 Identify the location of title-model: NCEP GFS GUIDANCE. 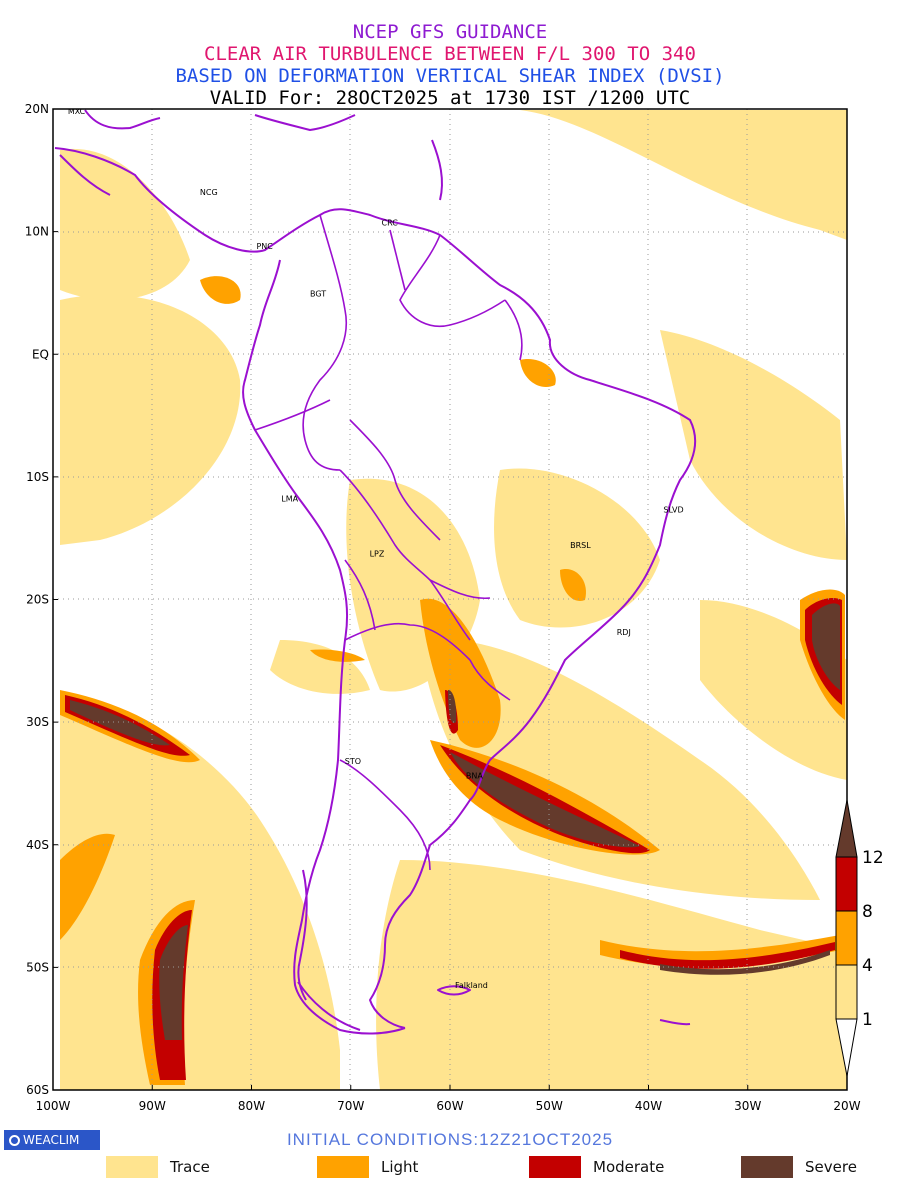
(450, 32).